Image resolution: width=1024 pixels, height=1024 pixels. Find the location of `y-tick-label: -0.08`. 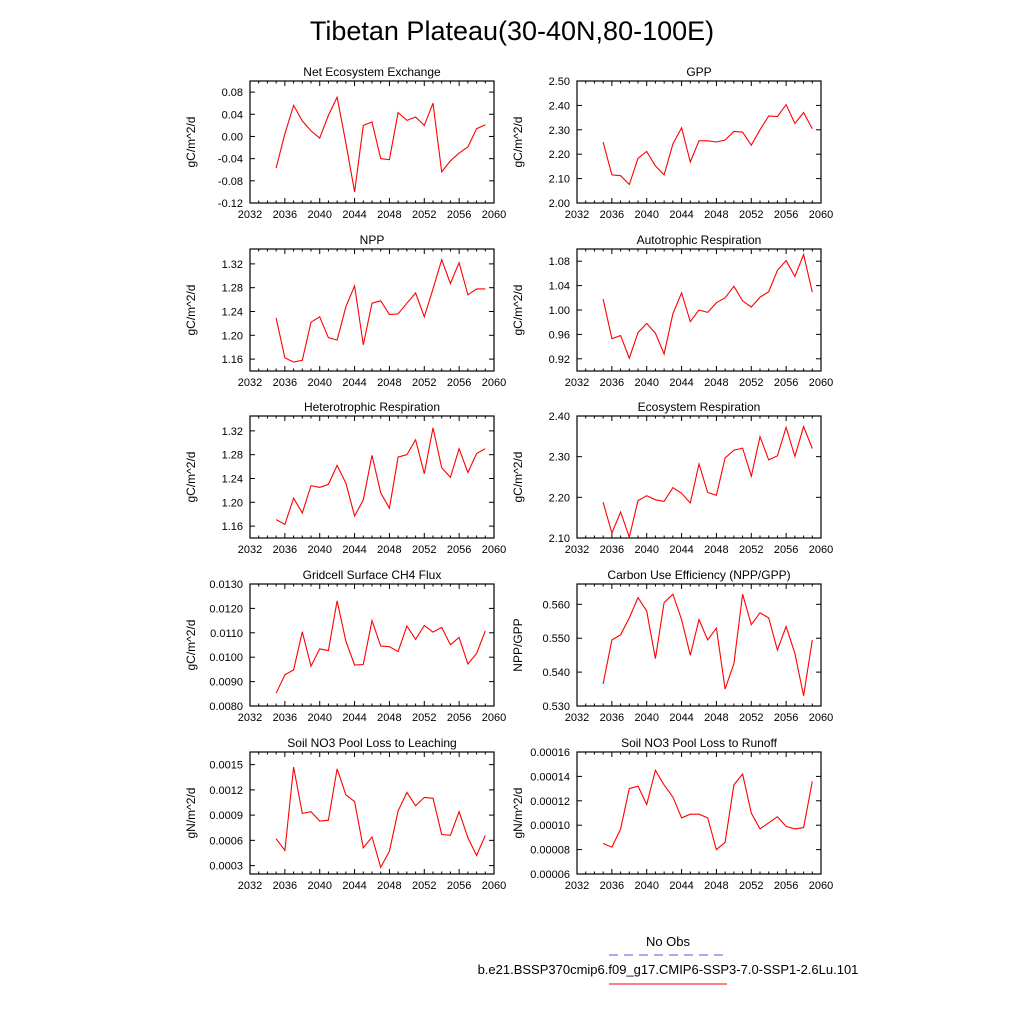

y-tick-label: -0.08 is located at coordinates (230, 182).